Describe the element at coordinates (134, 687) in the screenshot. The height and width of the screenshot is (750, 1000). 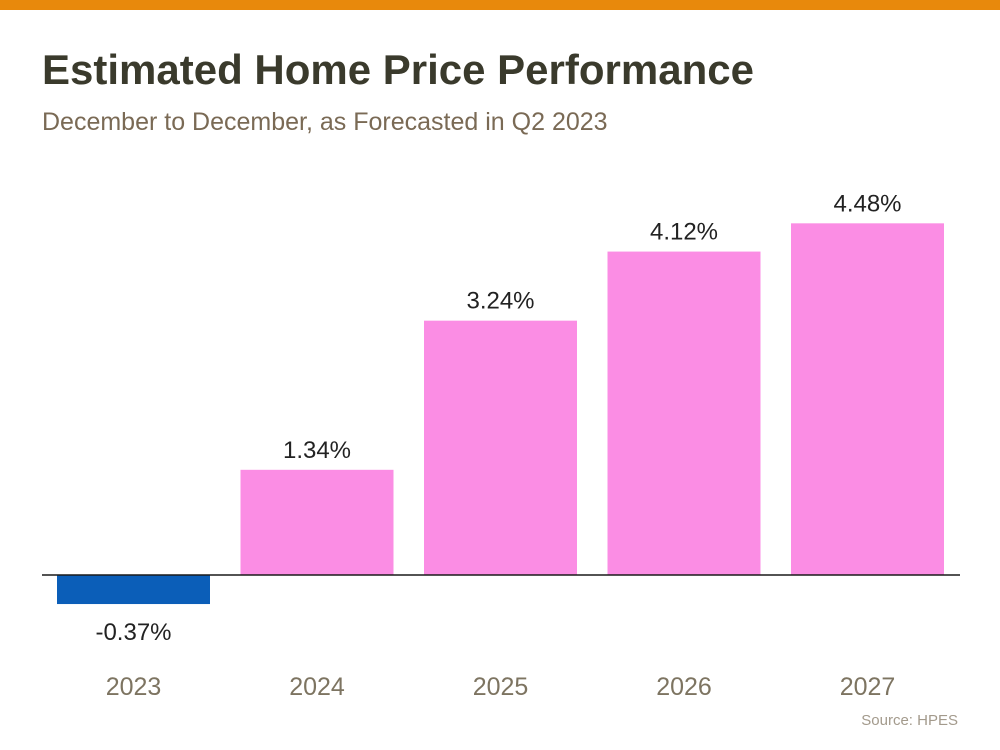
I see `category-label-2023: 2023` at that location.